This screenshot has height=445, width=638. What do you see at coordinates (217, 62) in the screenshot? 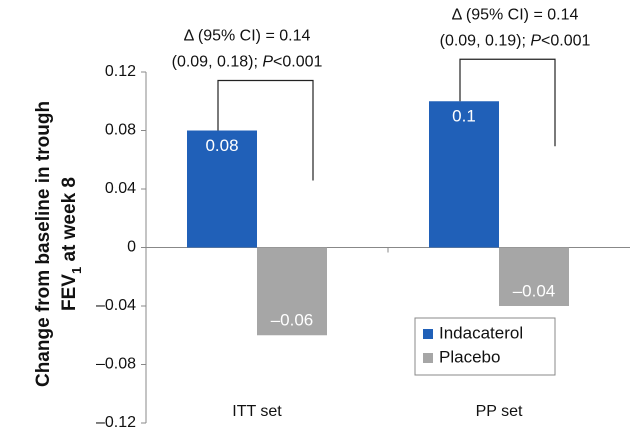
I see `annotation-part: (0.09, 0.18);` at bounding box center [217, 62].